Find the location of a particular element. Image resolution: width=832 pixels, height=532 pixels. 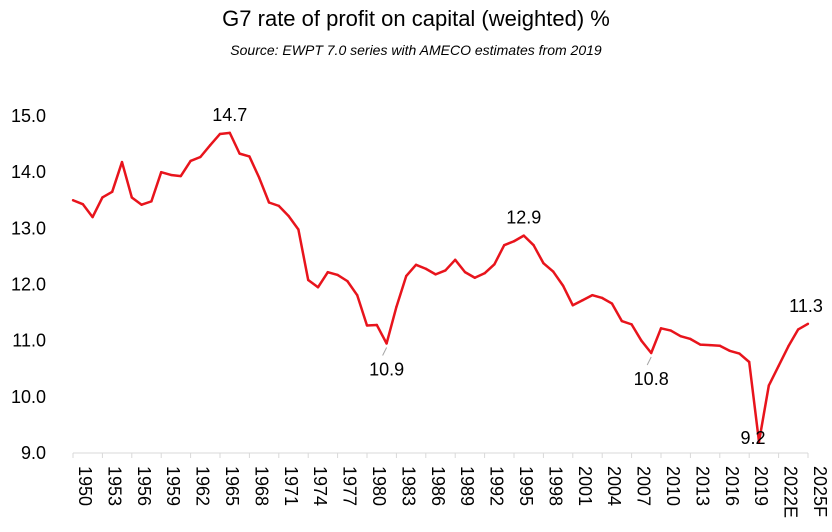

data-label: 14.7 is located at coordinates (229, 115).